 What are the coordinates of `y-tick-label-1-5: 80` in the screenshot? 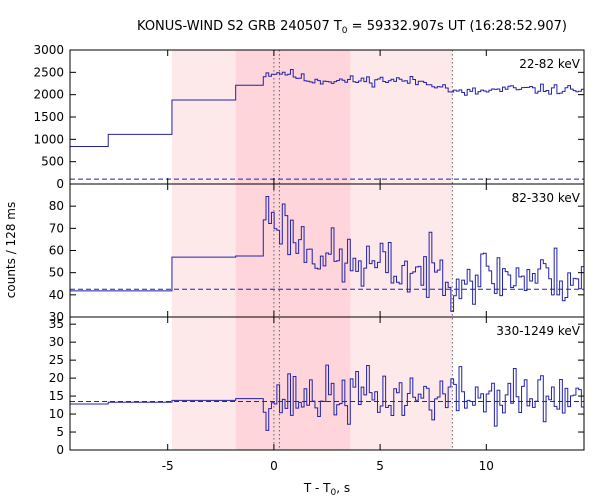 It's located at (56, 206).